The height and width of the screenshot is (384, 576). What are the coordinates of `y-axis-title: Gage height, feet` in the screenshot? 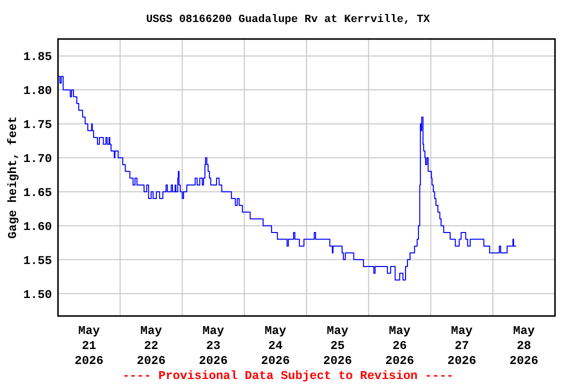 It's located at (13, 177).